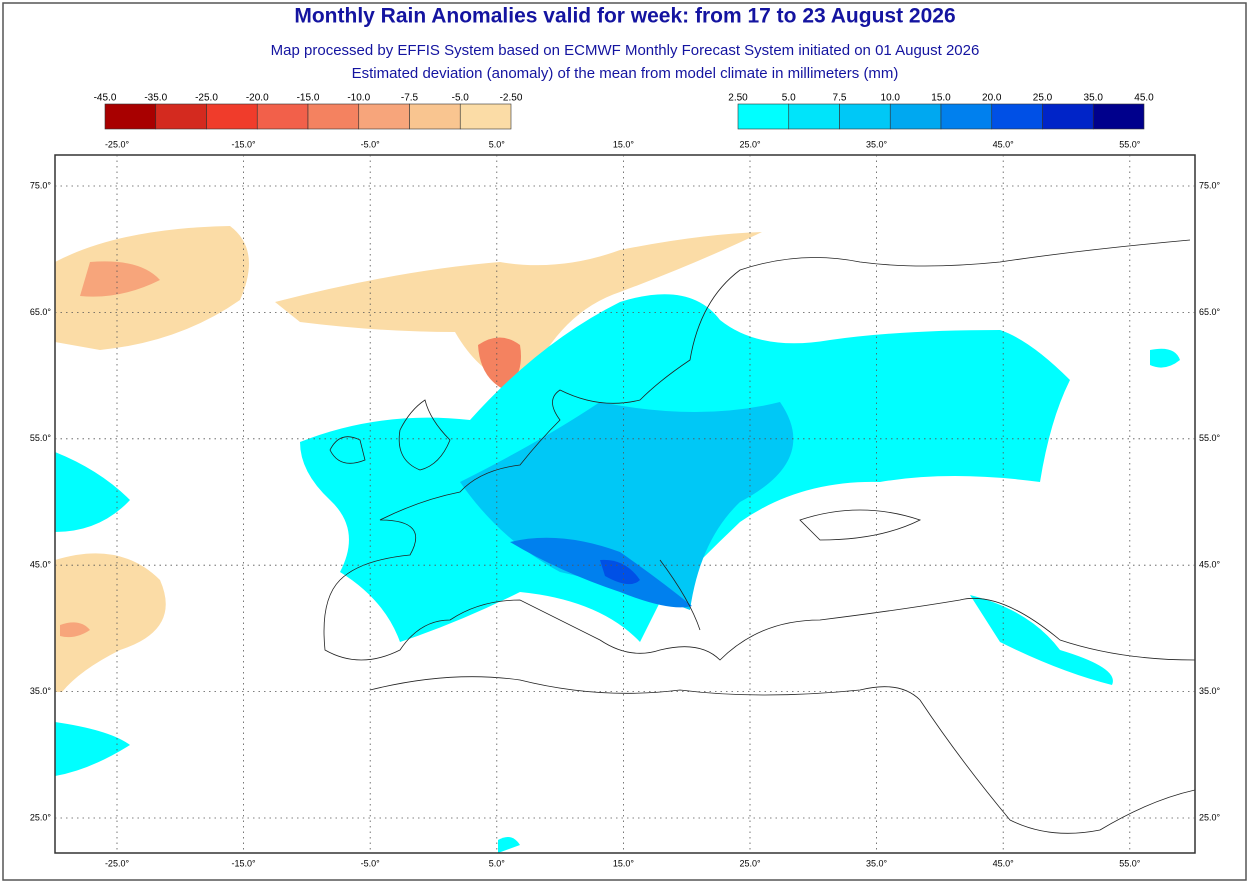 The width and height of the screenshot is (1250, 884). Describe the element at coordinates (738, 98) in the screenshot. I see `colorbar-label: 2.50` at that location.